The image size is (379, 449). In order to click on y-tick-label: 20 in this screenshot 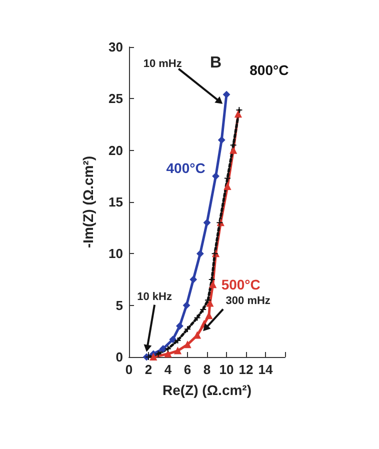, I will do `click(115, 150)`.